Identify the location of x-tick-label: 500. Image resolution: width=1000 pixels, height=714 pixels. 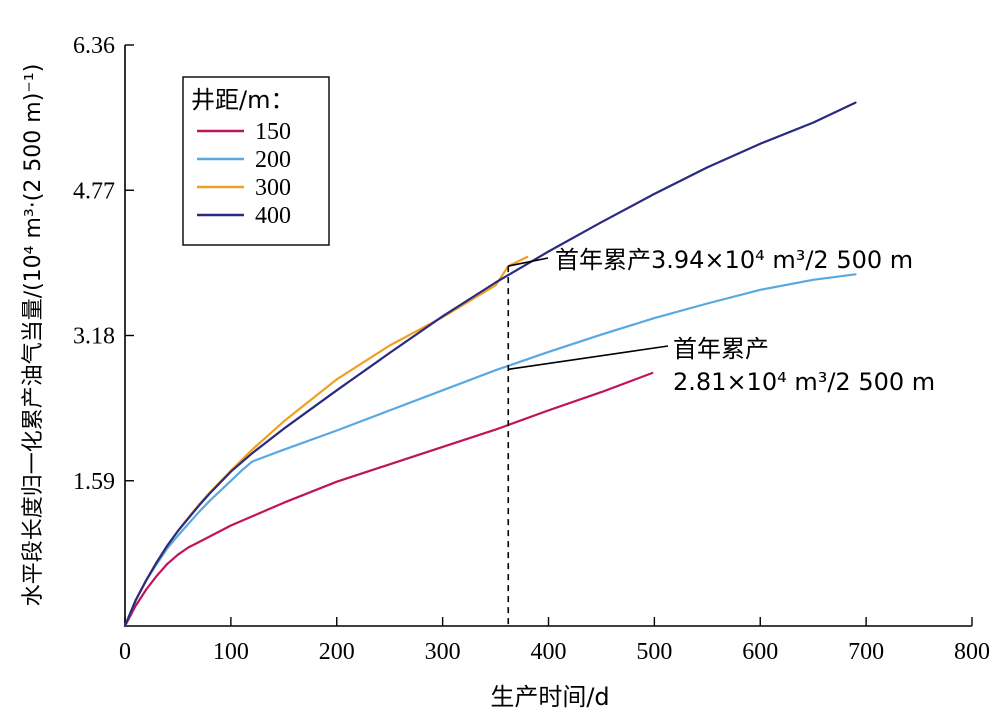
(654, 652).